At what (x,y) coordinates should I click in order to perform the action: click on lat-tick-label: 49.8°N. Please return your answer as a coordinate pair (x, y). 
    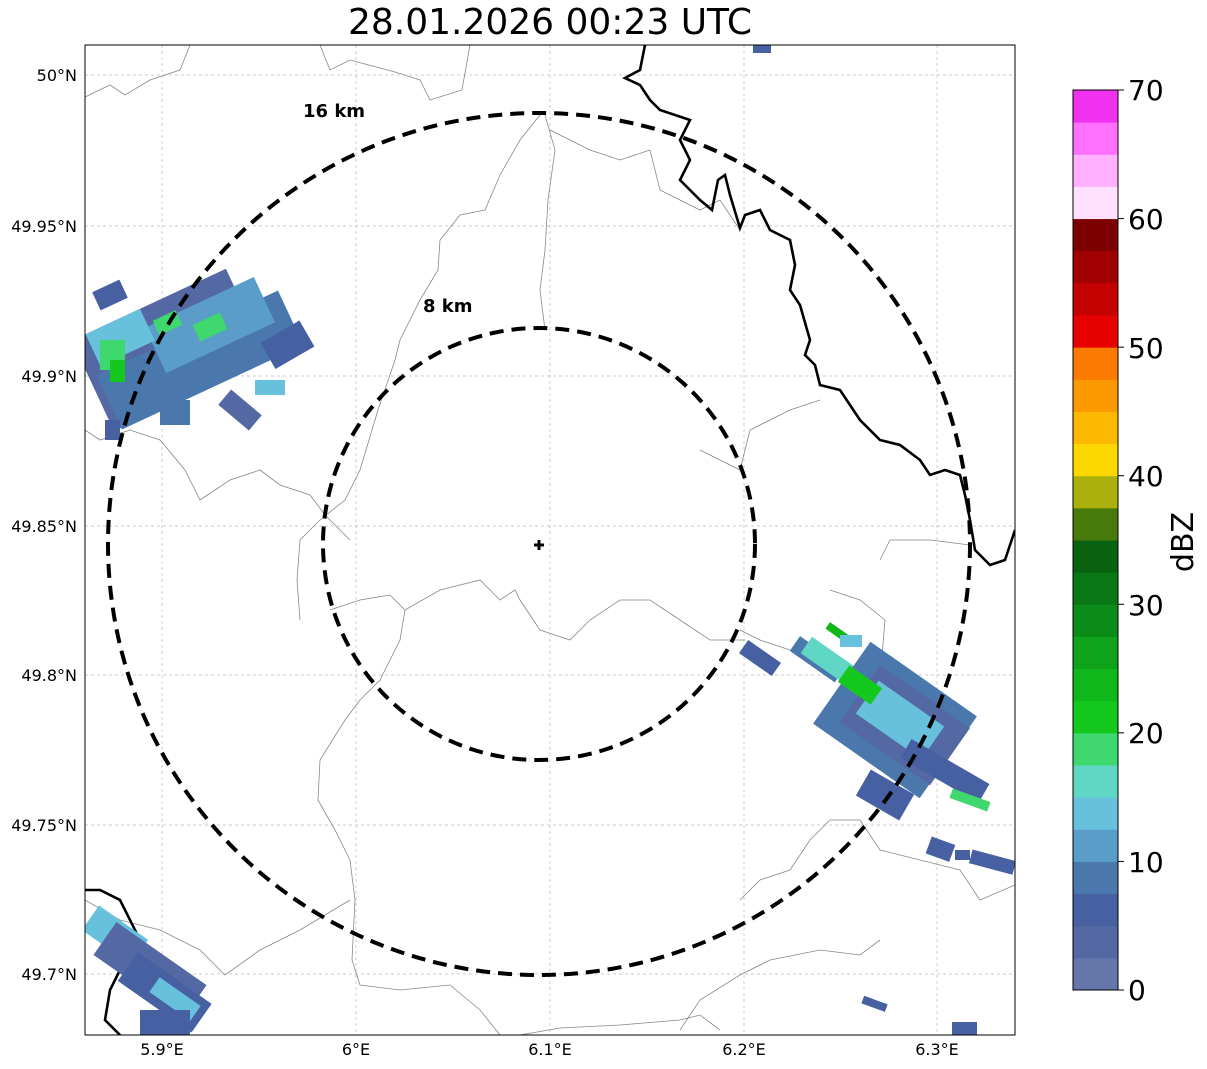
    Looking at the image, I should click on (49, 675).